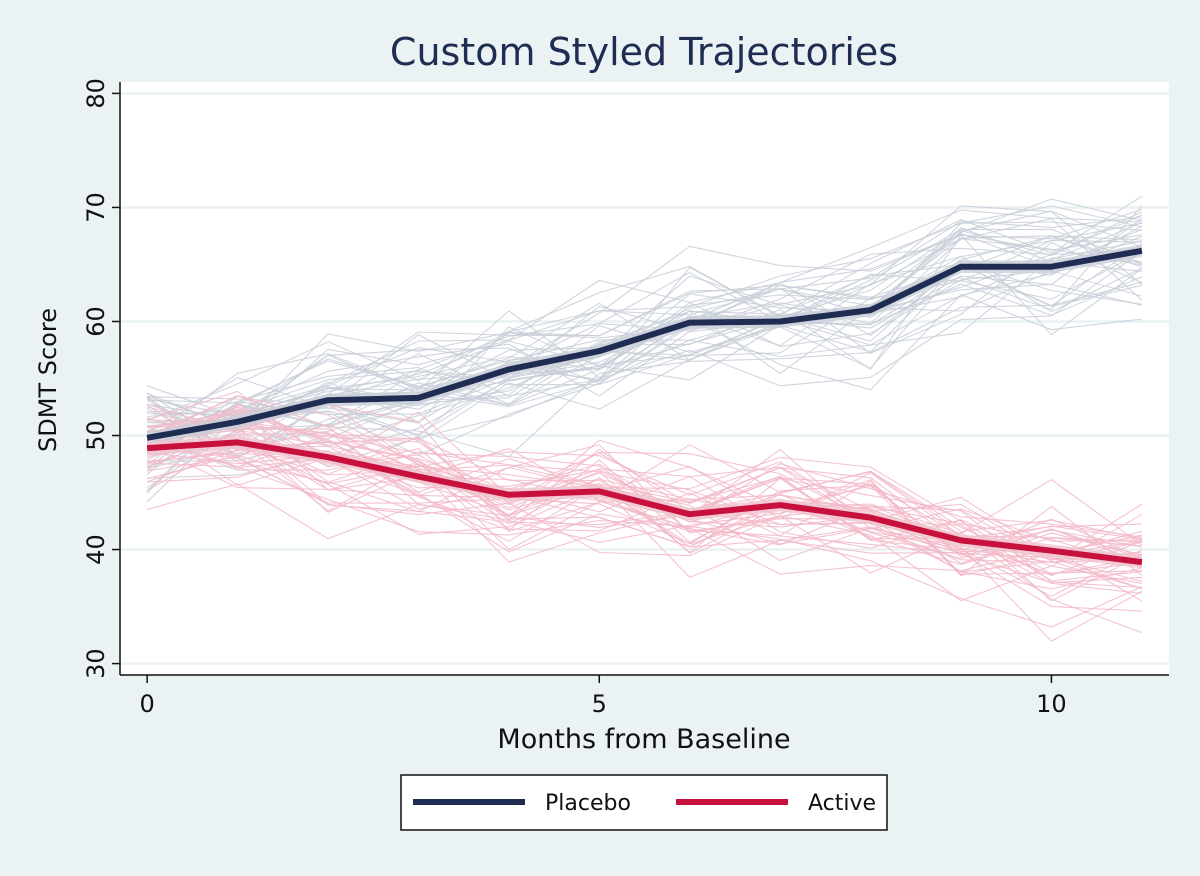  I want to click on legend-label-active: Active, so click(842, 803).